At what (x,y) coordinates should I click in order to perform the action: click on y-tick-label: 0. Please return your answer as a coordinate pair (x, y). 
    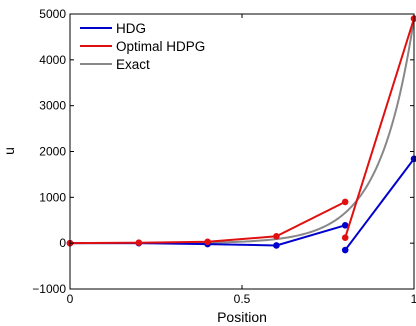
    Looking at the image, I should click on (62, 243).